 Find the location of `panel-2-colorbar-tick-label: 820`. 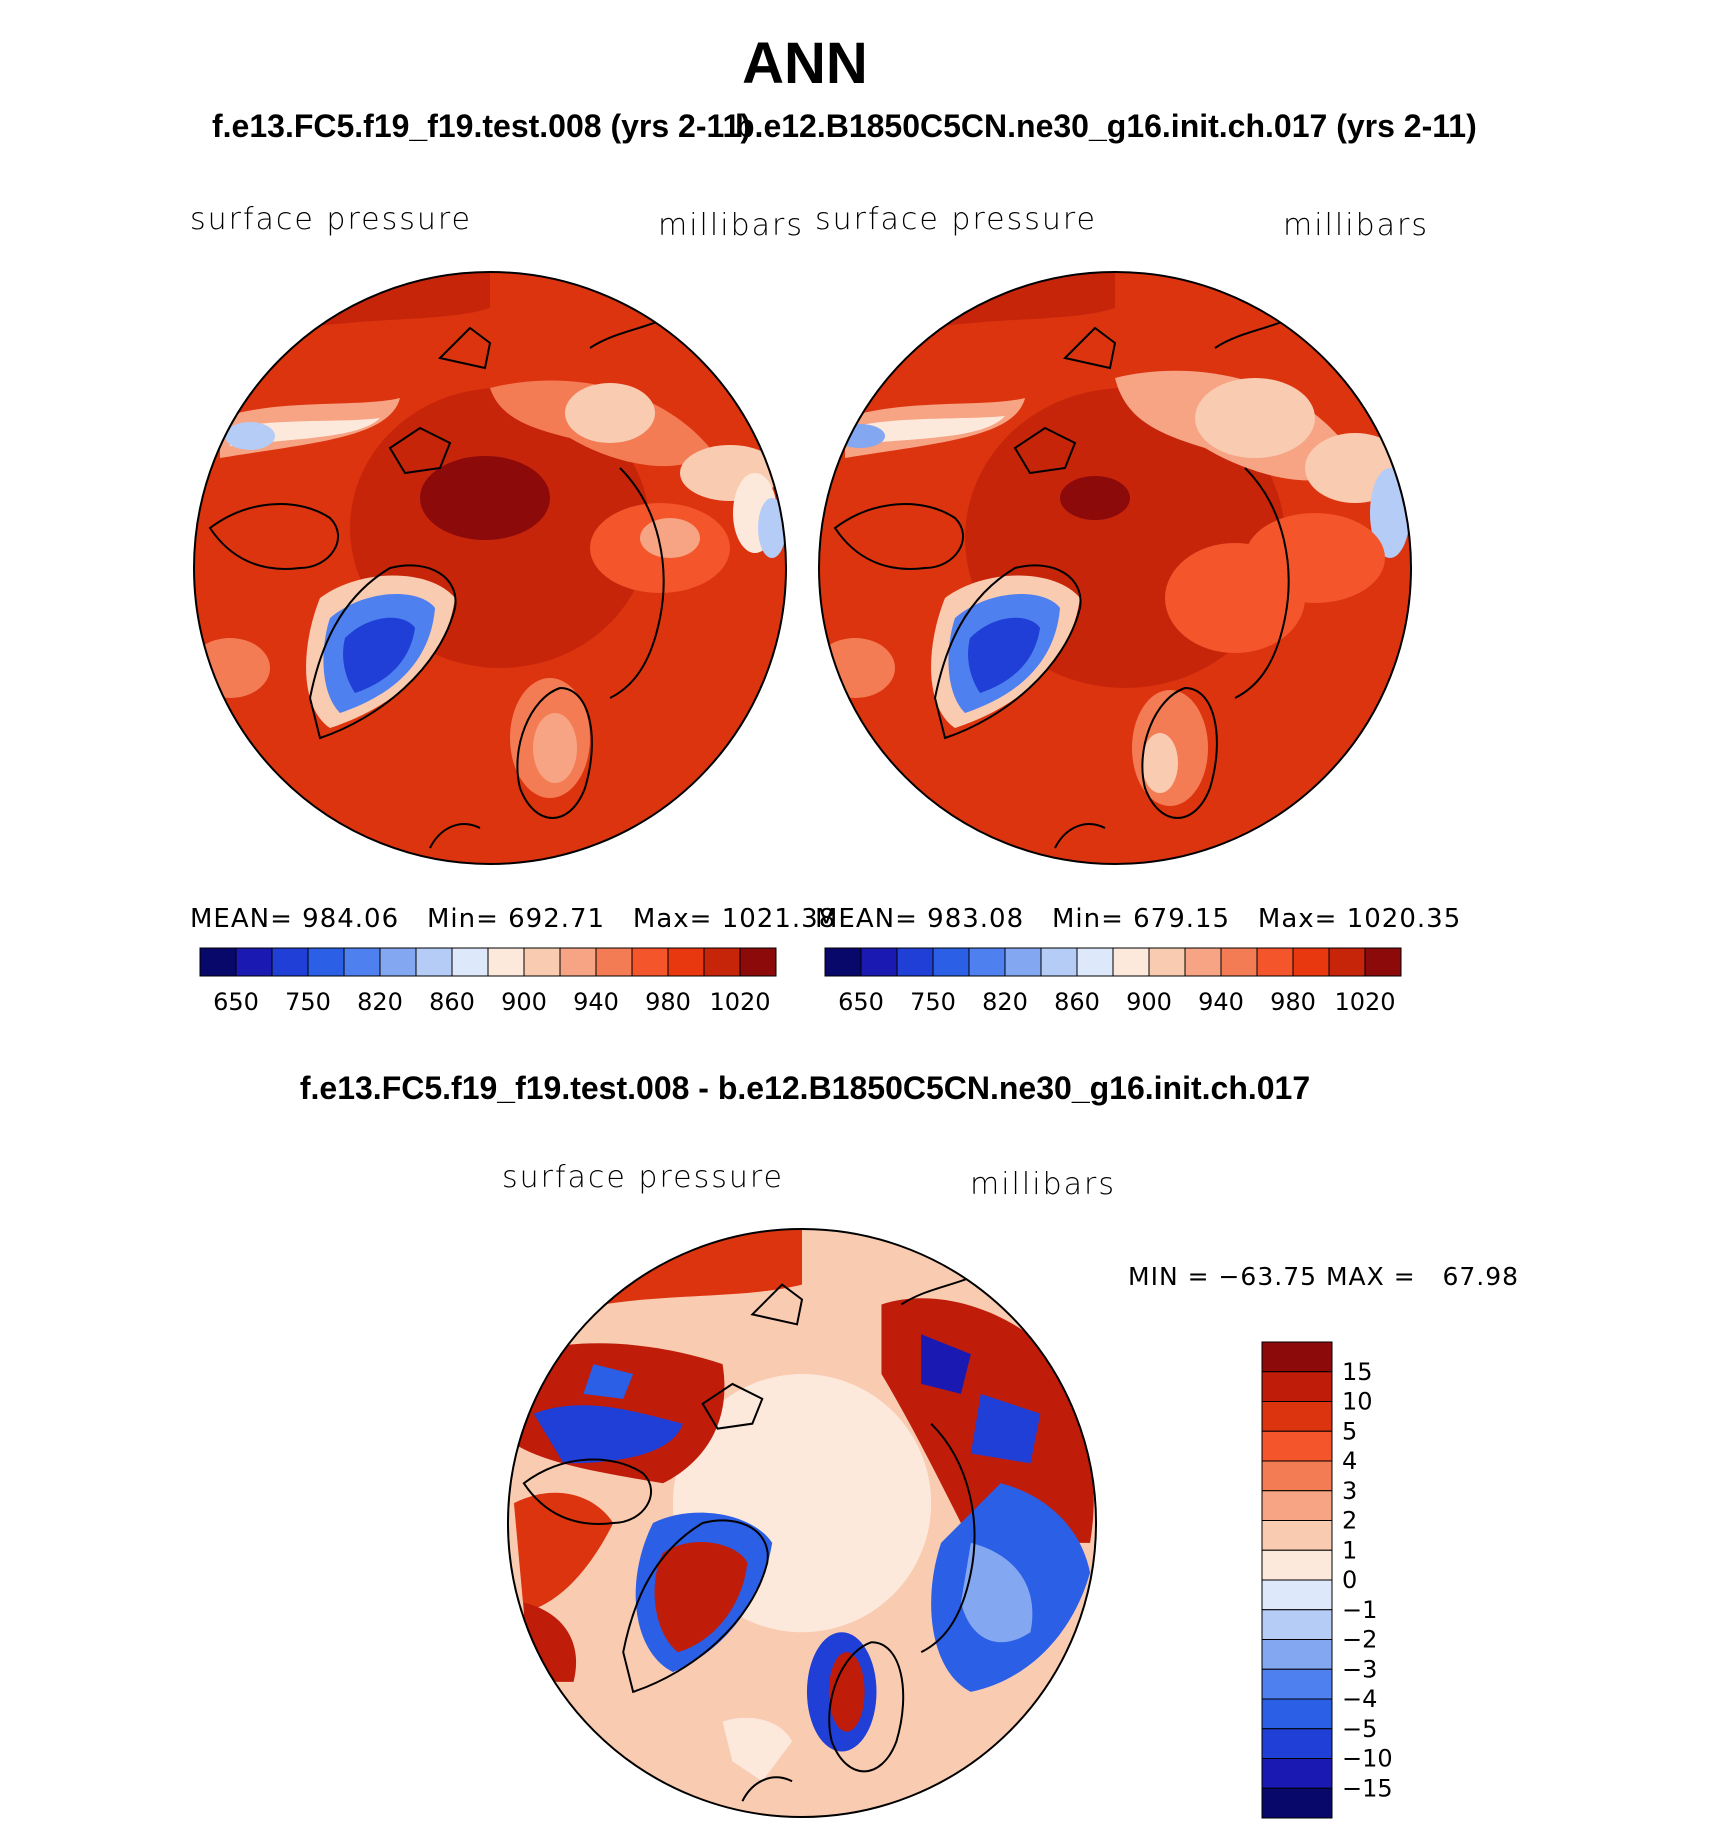

panel-2-colorbar-tick-label: 820 is located at coordinates (1005, 1002).